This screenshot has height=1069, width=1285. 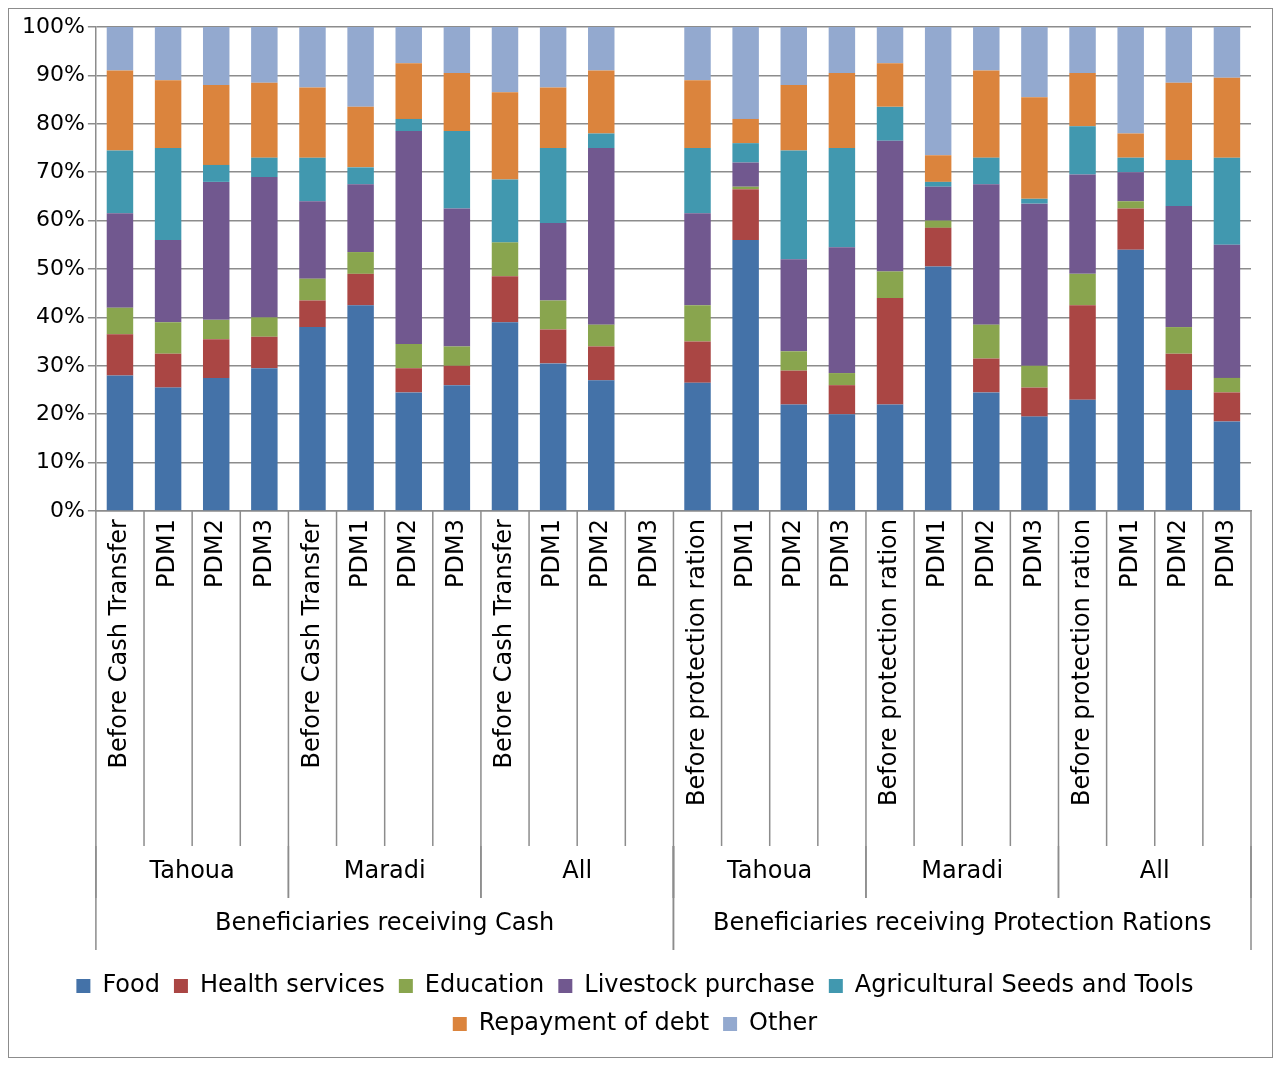 What do you see at coordinates (888, 662) in the screenshot?
I see `x-tick-label: Before protection ration` at bounding box center [888, 662].